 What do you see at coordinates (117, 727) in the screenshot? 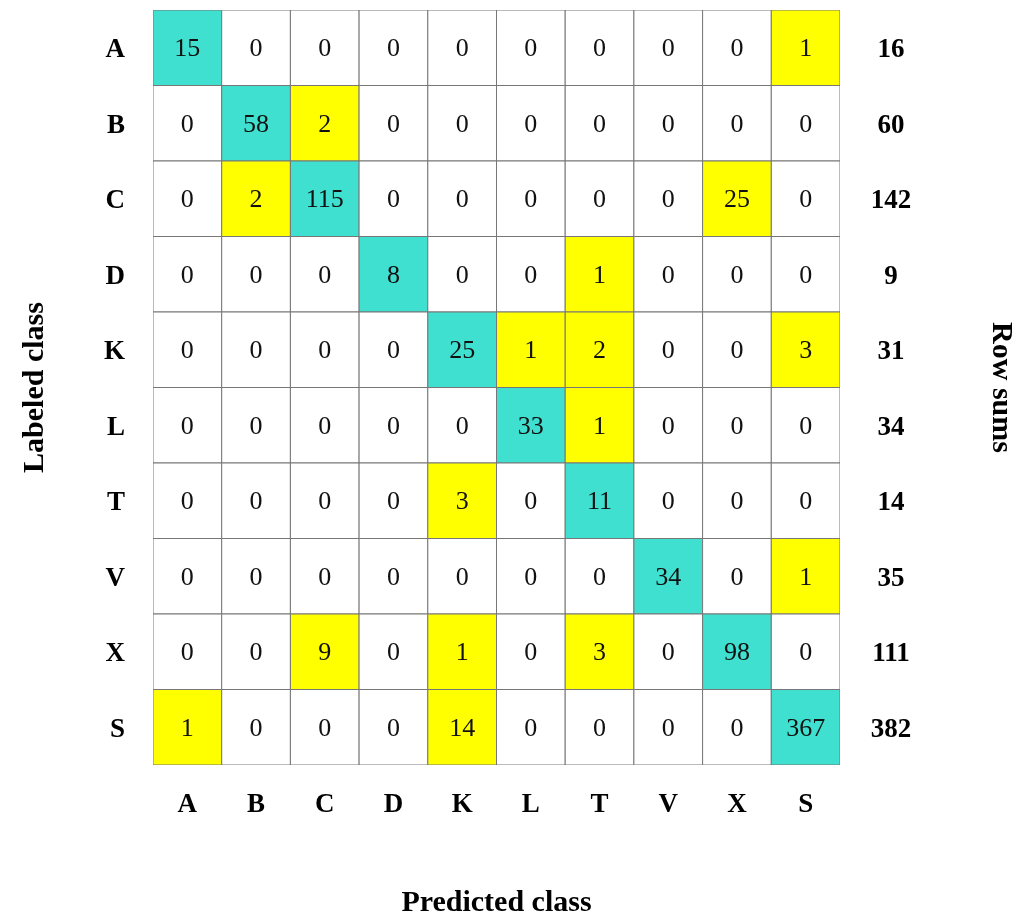
I see `y-tick-label: S` at bounding box center [117, 727].